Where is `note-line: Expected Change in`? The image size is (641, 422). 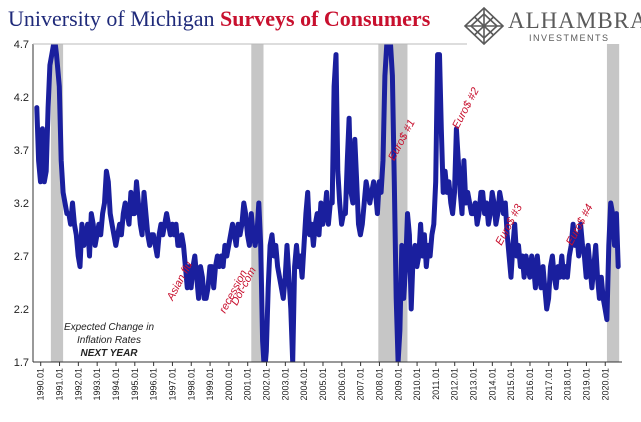
note-line: Expected Change in is located at coordinates (109, 327).